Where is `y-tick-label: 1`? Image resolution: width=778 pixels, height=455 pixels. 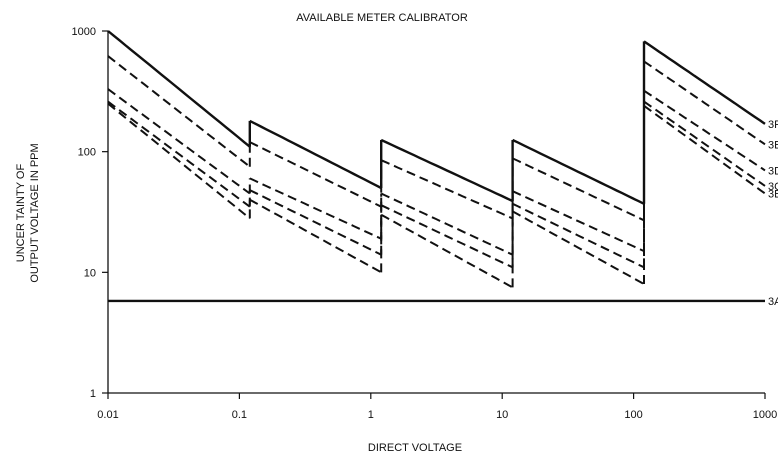
y-tick-label: 1 is located at coordinates (93, 394).